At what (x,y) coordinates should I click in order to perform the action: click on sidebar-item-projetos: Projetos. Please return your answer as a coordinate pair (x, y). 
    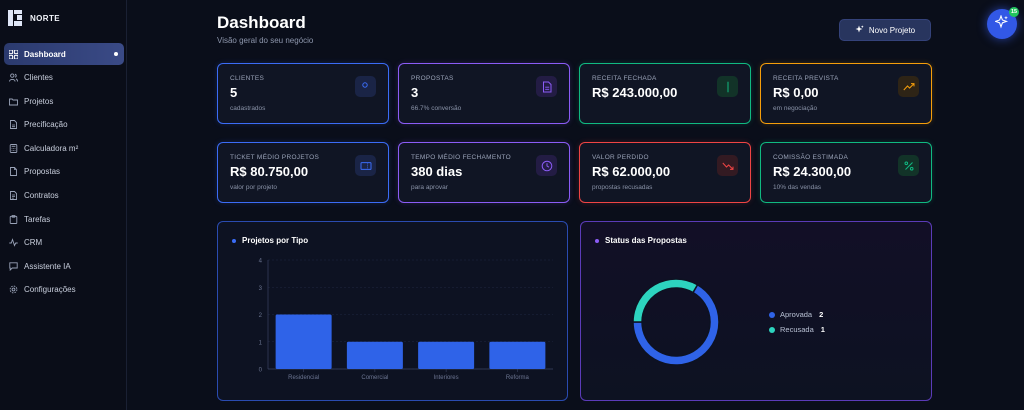
    Looking at the image, I should click on (64, 101).